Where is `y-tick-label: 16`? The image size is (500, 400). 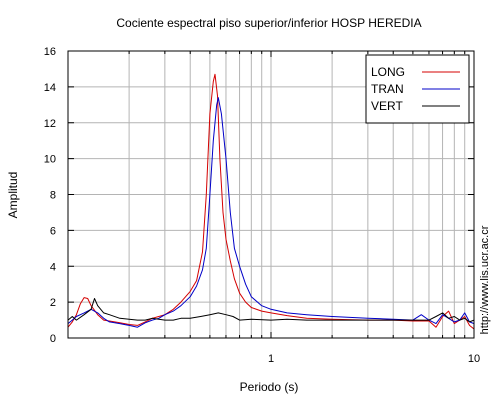
y-tick-label: 16 is located at coordinates (50, 52).